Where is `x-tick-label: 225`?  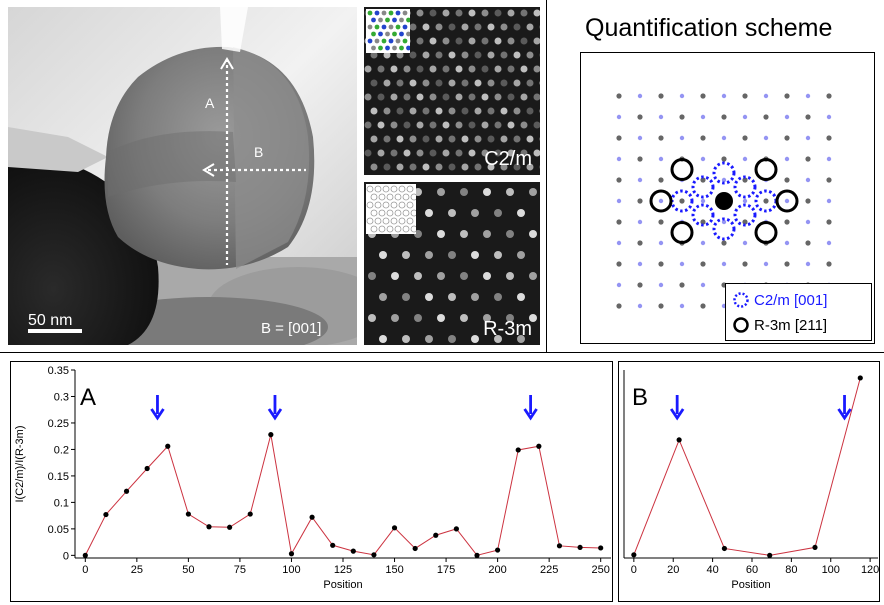 x-tick-label: 225 is located at coordinates (549, 570).